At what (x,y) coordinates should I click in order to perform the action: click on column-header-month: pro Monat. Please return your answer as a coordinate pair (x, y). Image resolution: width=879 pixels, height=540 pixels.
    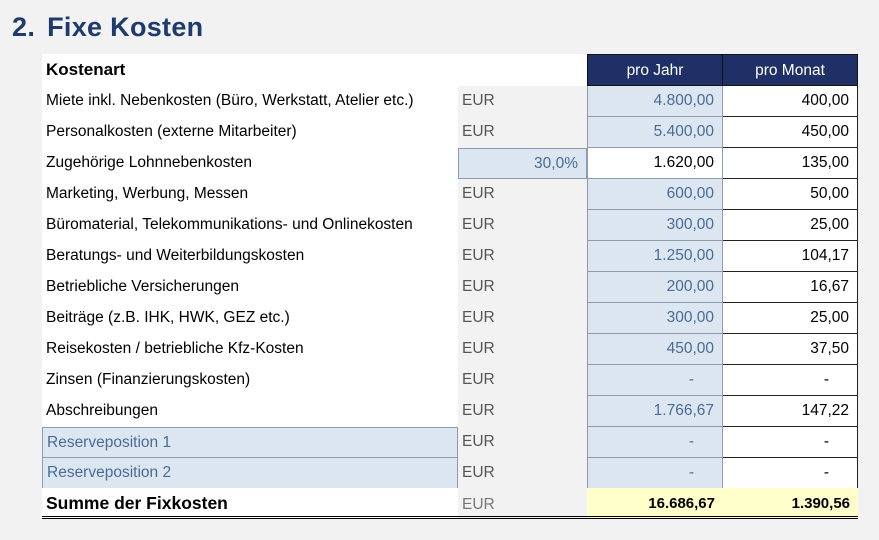
    Looking at the image, I should click on (790, 70).